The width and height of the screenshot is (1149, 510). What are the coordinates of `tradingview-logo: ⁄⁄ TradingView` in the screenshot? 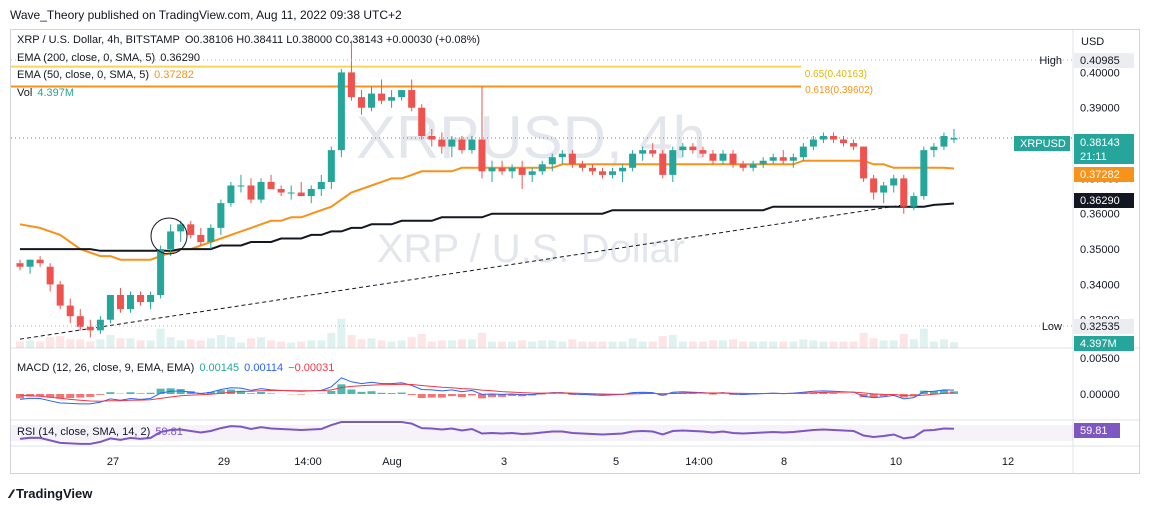 It's located at (51, 493).